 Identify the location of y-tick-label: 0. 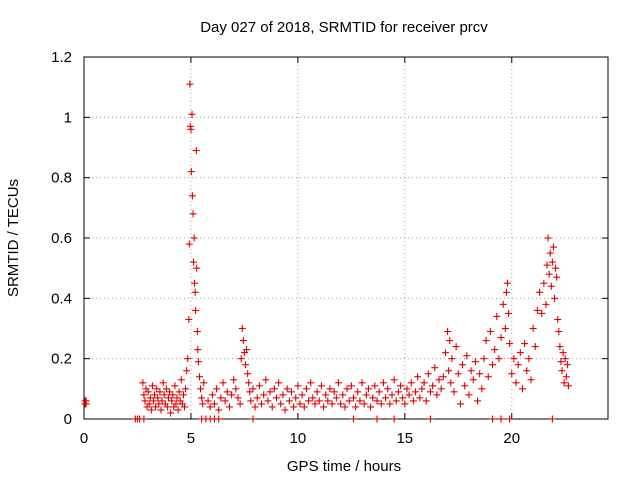
(68, 419).